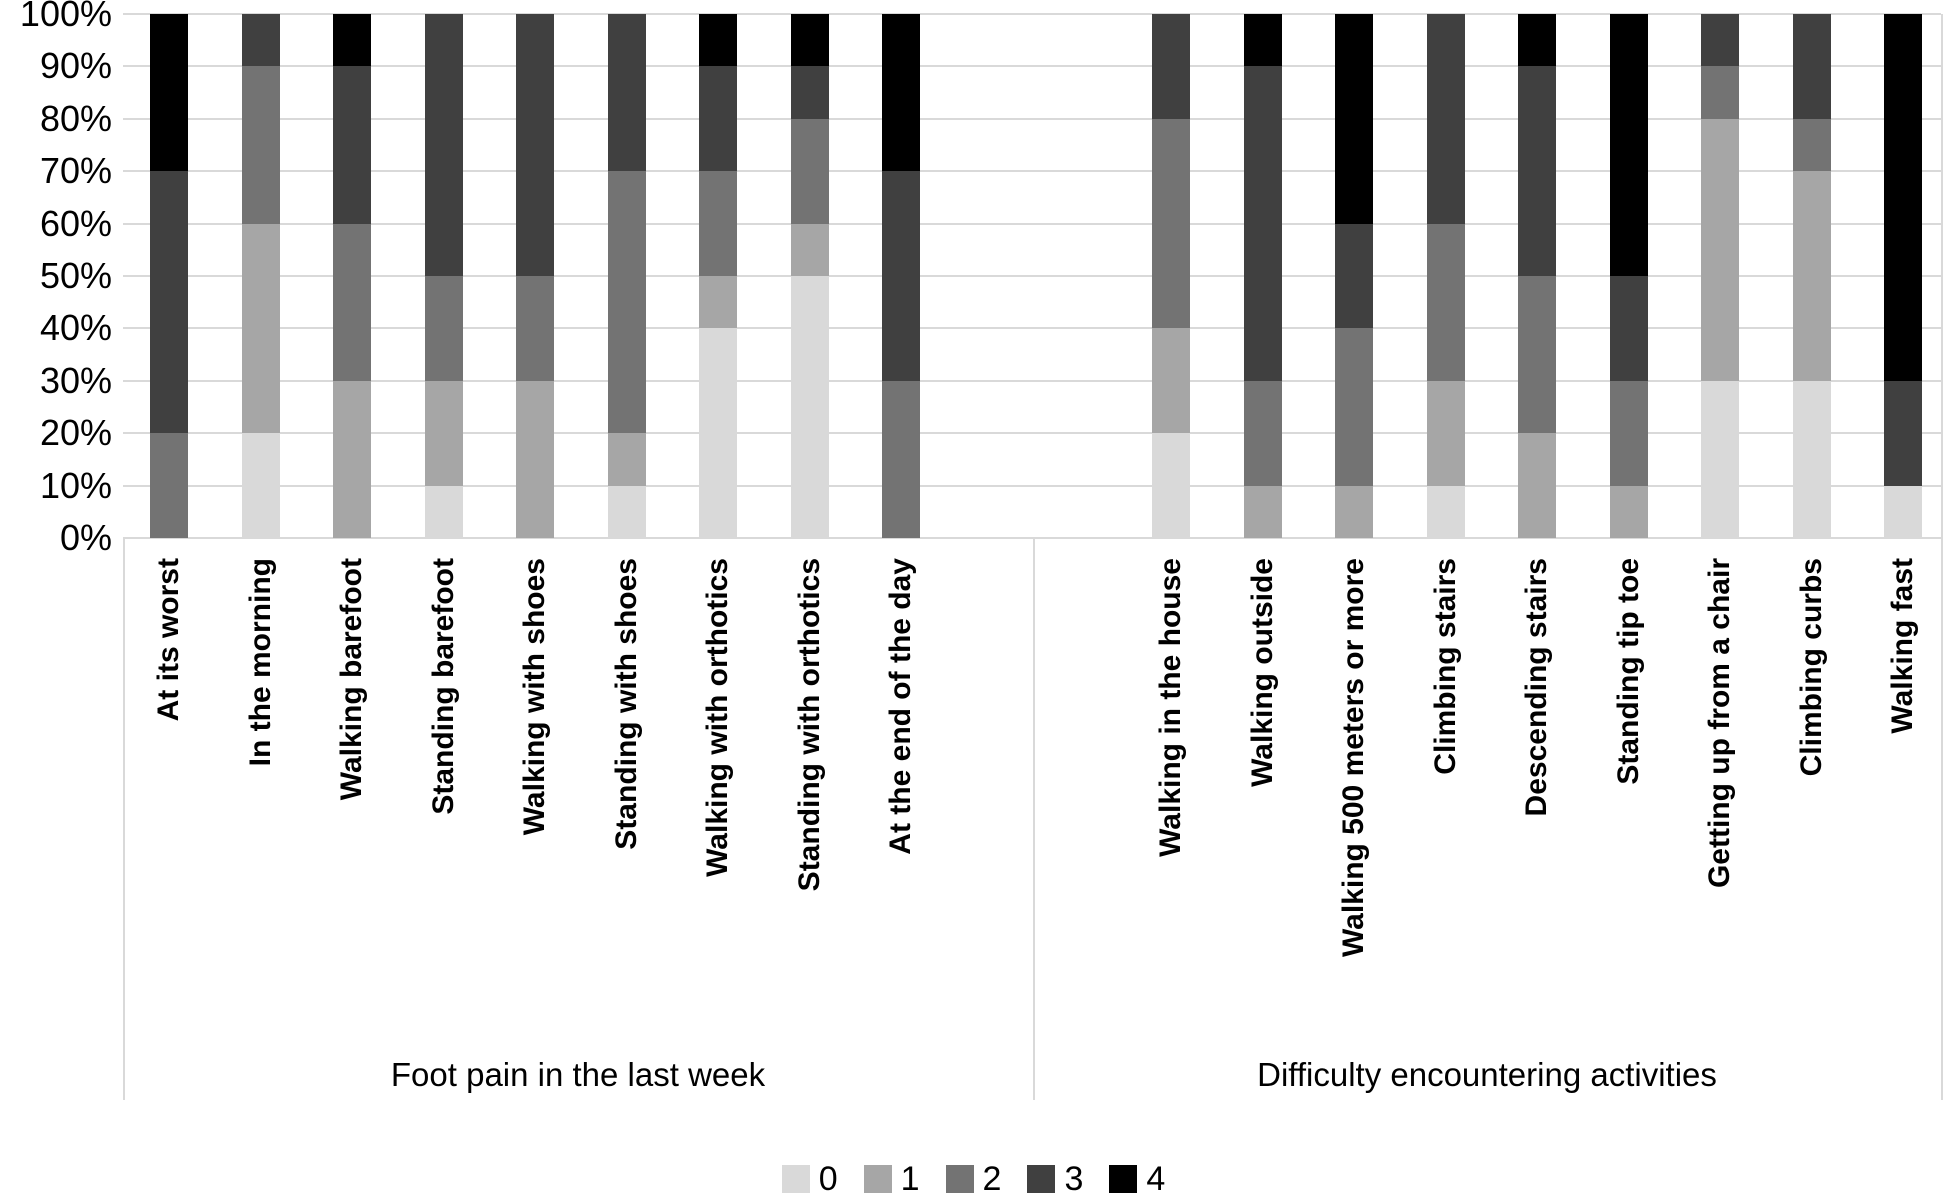  Describe the element at coordinates (828, 1179) in the screenshot. I see `legend-label: 0` at that location.